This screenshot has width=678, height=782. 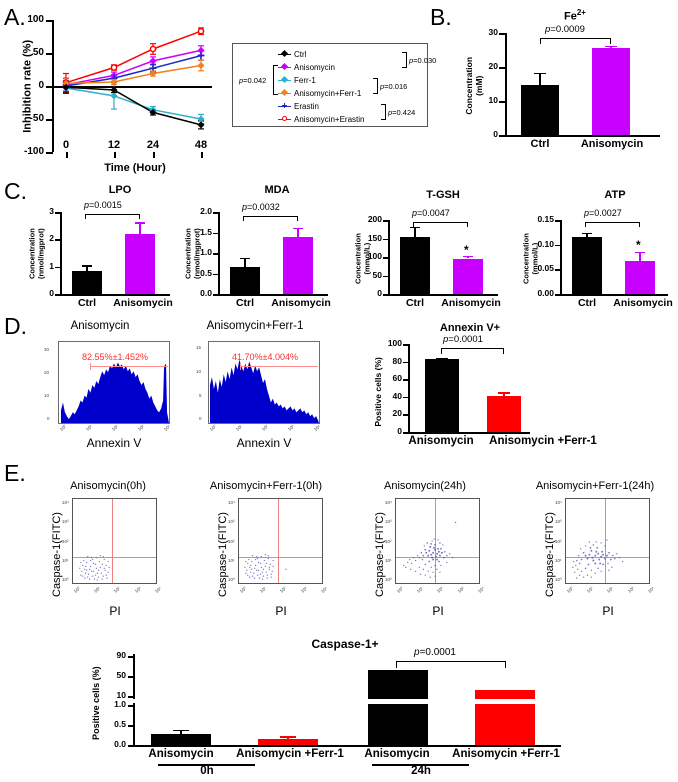 What do you see at coordinates (329, 119) in the screenshot?
I see `legend-label: Anisomycin+Erastin` at bounding box center [329, 119].